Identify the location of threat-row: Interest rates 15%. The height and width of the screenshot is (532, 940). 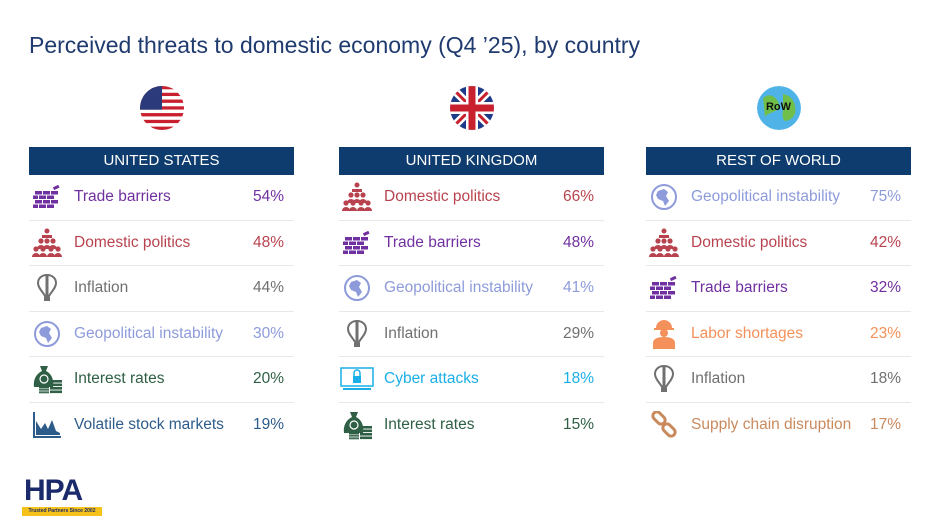
(471, 426).